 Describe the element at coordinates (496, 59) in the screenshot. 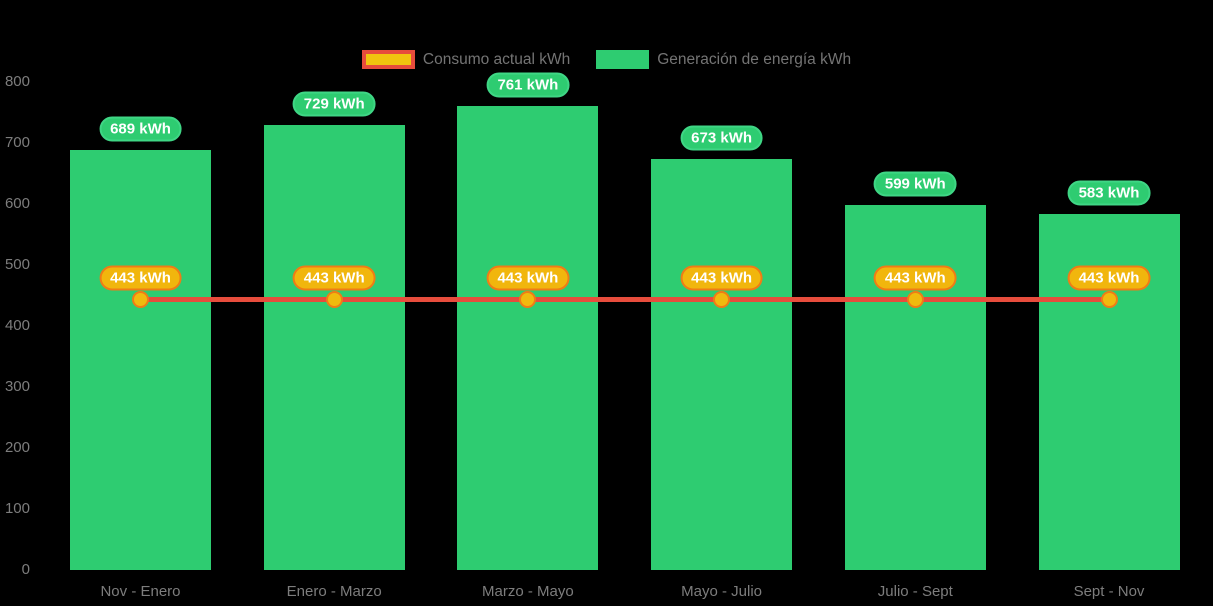

I see `legend-label: Consumo actual kWh` at that location.